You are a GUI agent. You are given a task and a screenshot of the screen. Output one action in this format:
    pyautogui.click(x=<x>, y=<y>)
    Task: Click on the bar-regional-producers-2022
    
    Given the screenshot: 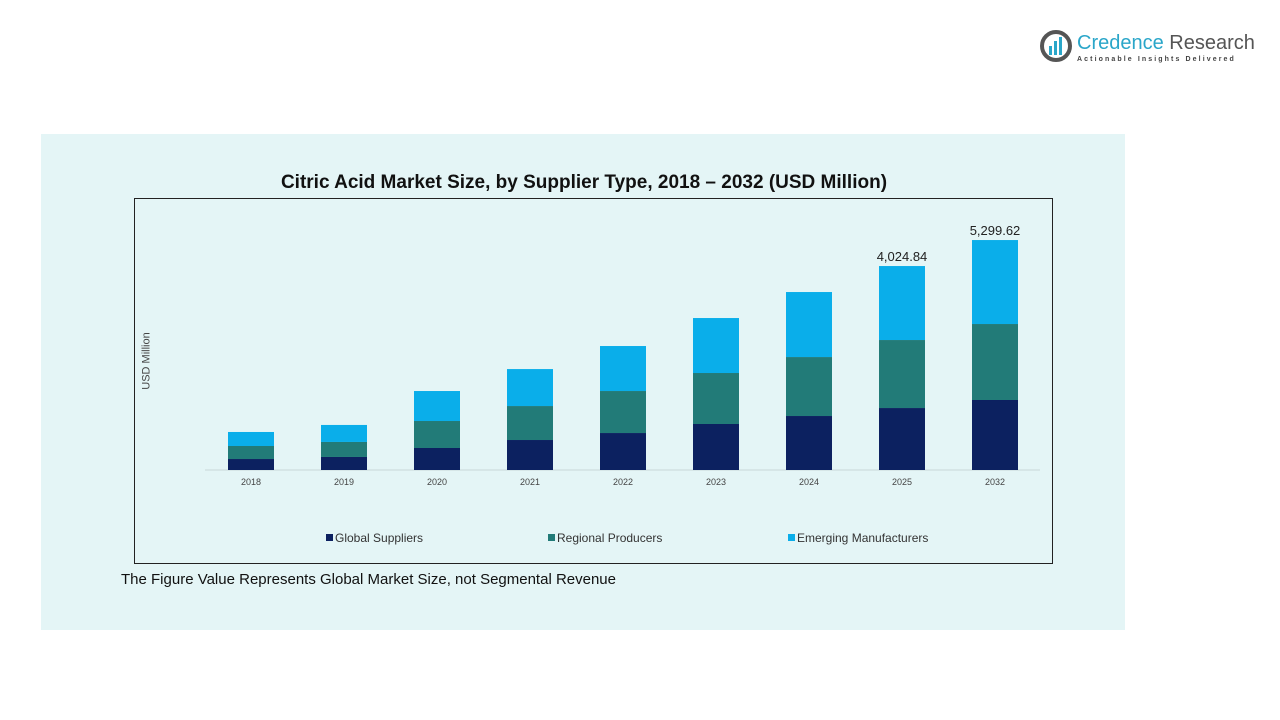 What is the action you would take?
    pyautogui.click(x=623, y=412)
    